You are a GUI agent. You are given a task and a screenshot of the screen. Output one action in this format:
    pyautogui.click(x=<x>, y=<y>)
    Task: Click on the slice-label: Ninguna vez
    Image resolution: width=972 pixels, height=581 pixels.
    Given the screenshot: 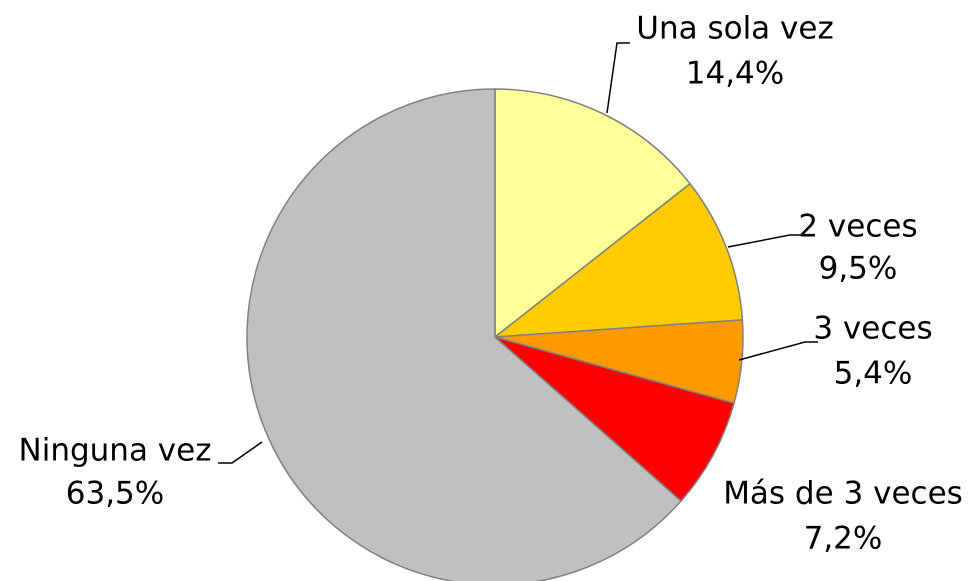 What is the action you would take?
    pyautogui.click(x=115, y=451)
    